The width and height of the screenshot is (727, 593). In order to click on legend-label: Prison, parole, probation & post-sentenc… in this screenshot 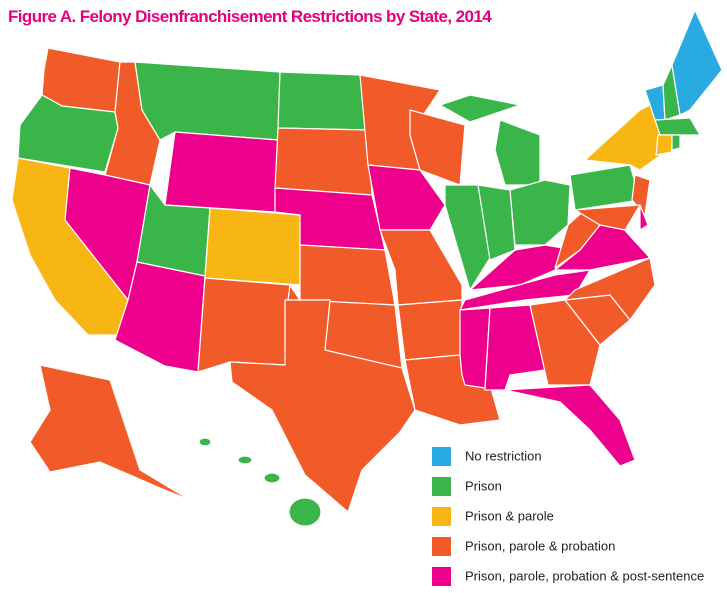, I will do `click(584, 575)`.